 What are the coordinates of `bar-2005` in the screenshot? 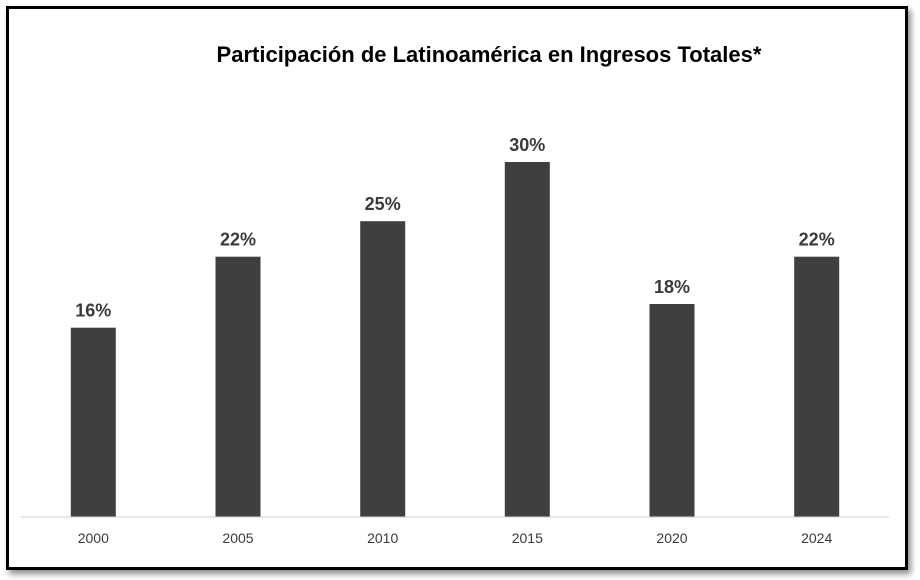 It's located at (238, 386).